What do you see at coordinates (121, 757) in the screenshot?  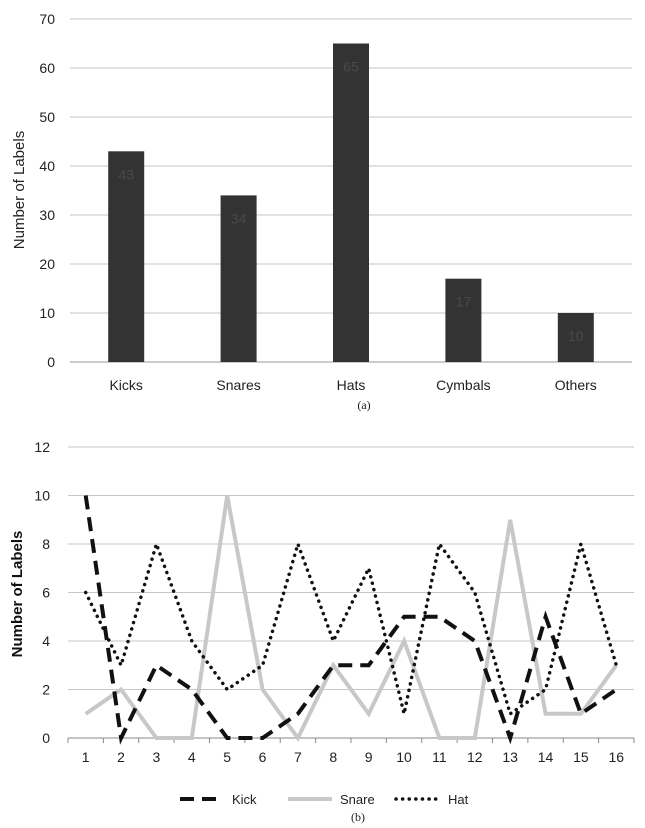 I see `x-tick-label: 2` at bounding box center [121, 757].